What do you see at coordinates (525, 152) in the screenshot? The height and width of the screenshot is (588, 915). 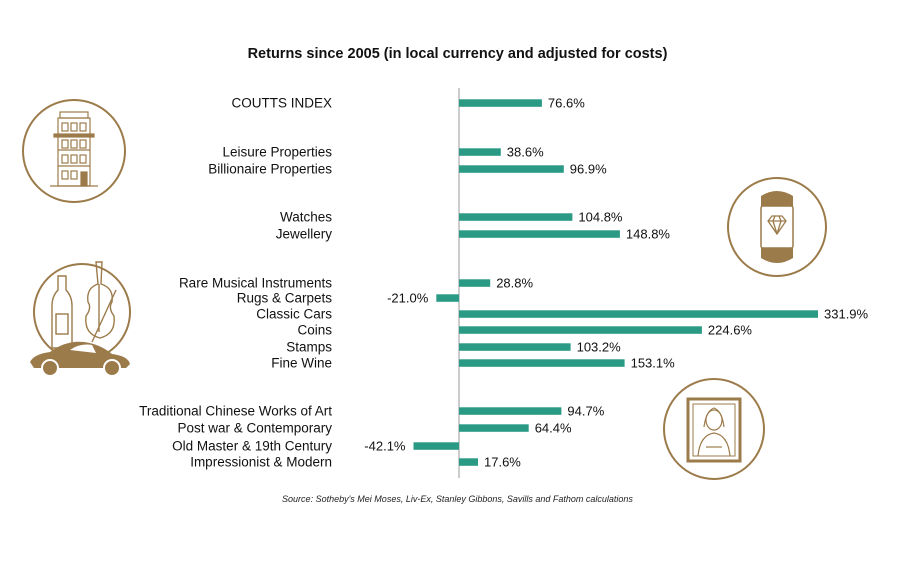 I see `value-label: 38.6%` at bounding box center [525, 152].